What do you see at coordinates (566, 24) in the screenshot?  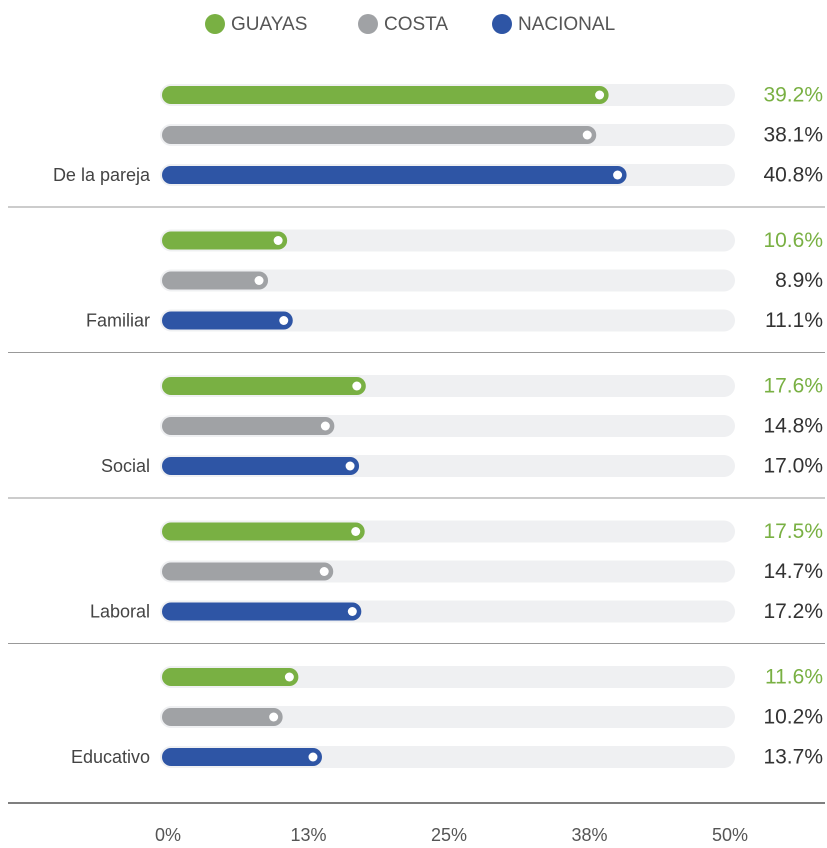 I see `legend-label: NACIONAL` at bounding box center [566, 24].